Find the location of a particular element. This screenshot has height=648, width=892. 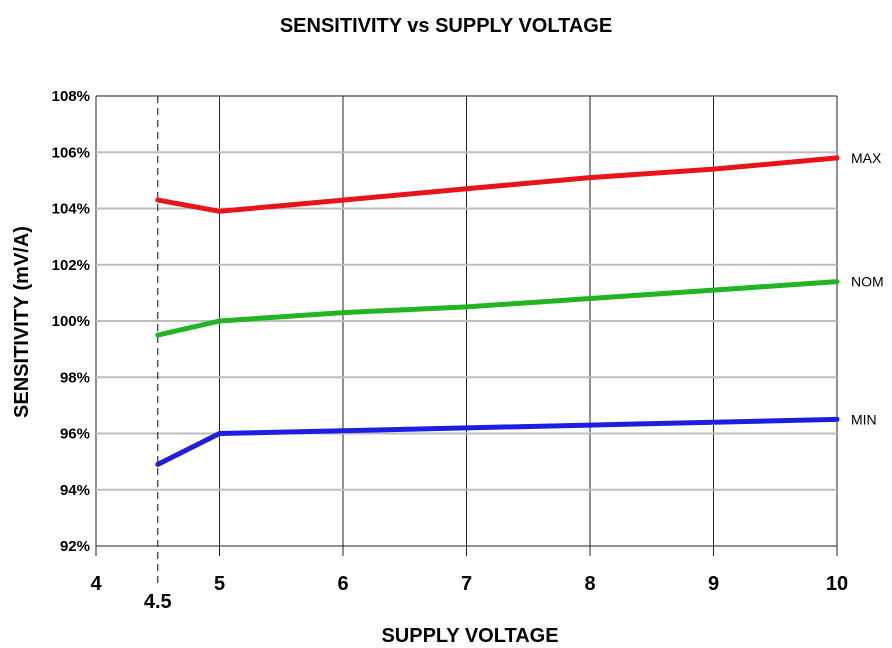

series-label-max: MAX is located at coordinates (866, 158).